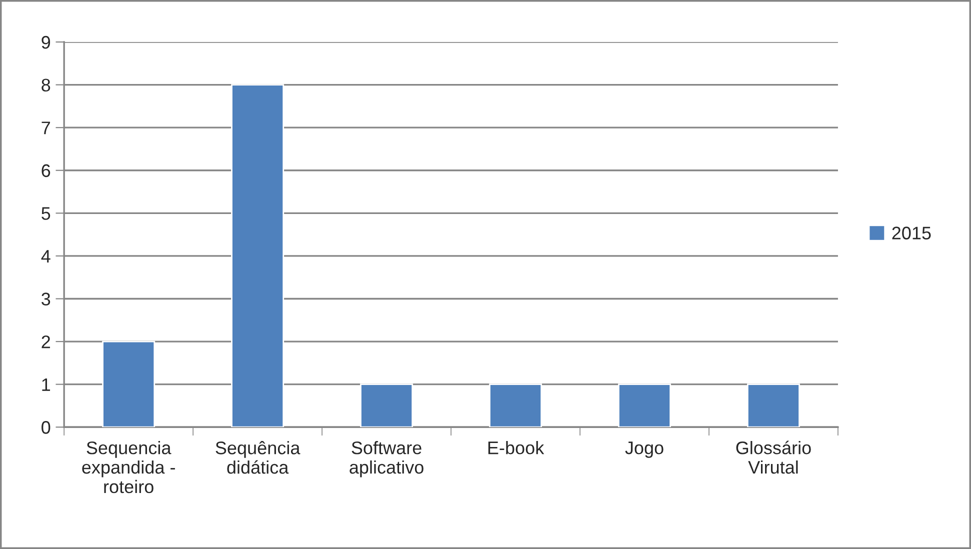 This screenshot has height=549, width=971. What do you see at coordinates (46, 384) in the screenshot?
I see `y-tick-label: 1` at bounding box center [46, 384].